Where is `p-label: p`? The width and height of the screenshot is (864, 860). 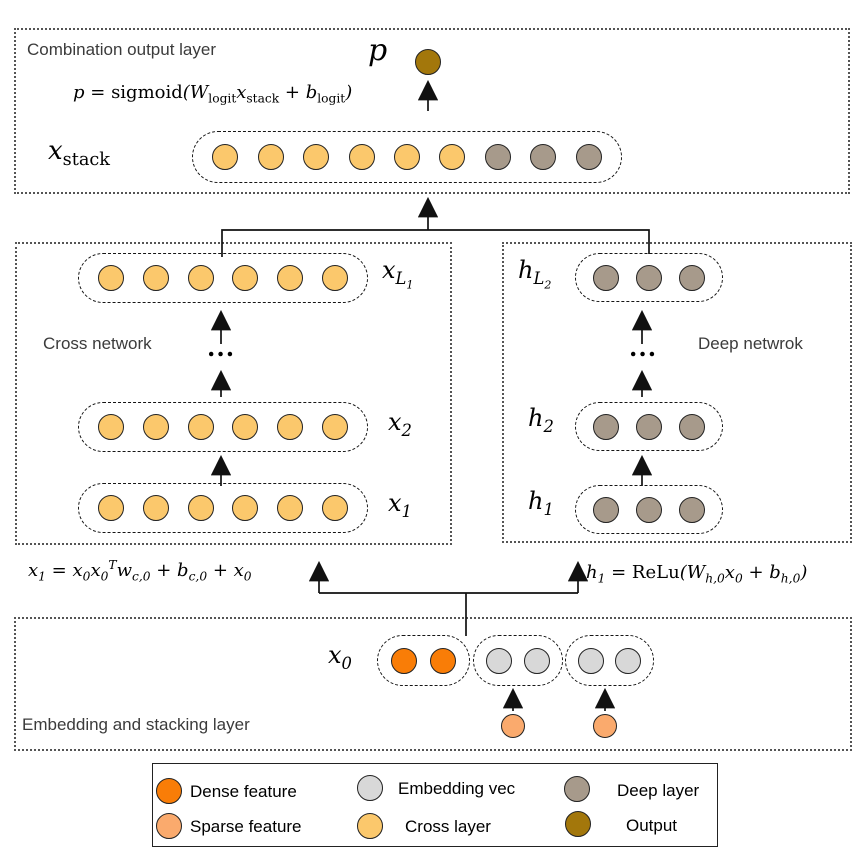 p-label: p is located at coordinates (378, 50).